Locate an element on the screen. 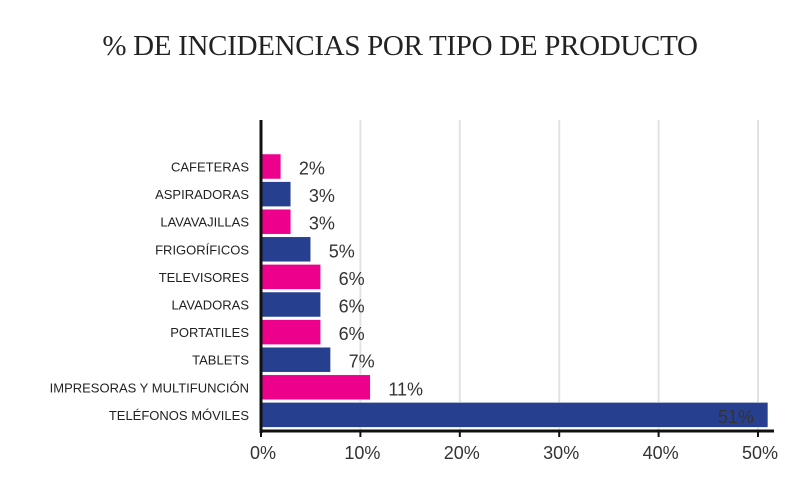 This screenshot has width=800, height=500. category-label: LAVAVAJILLAS is located at coordinates (204, 222).